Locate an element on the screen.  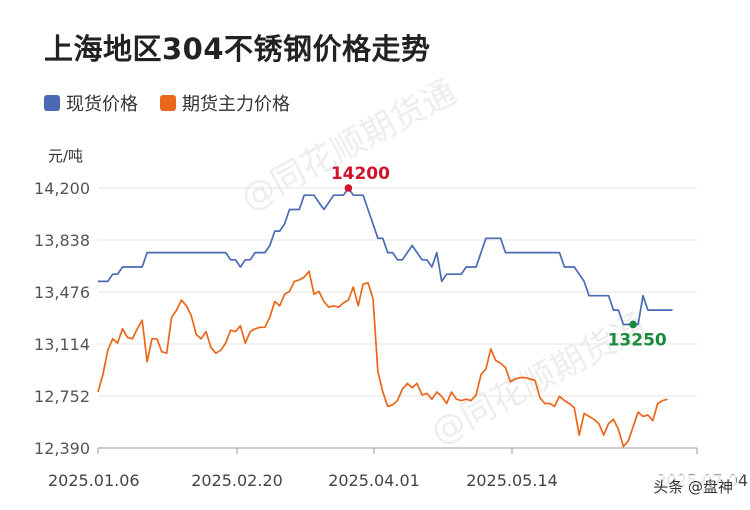
x-tick-label: 2025.02.20 is located at coordinates (237, 480).